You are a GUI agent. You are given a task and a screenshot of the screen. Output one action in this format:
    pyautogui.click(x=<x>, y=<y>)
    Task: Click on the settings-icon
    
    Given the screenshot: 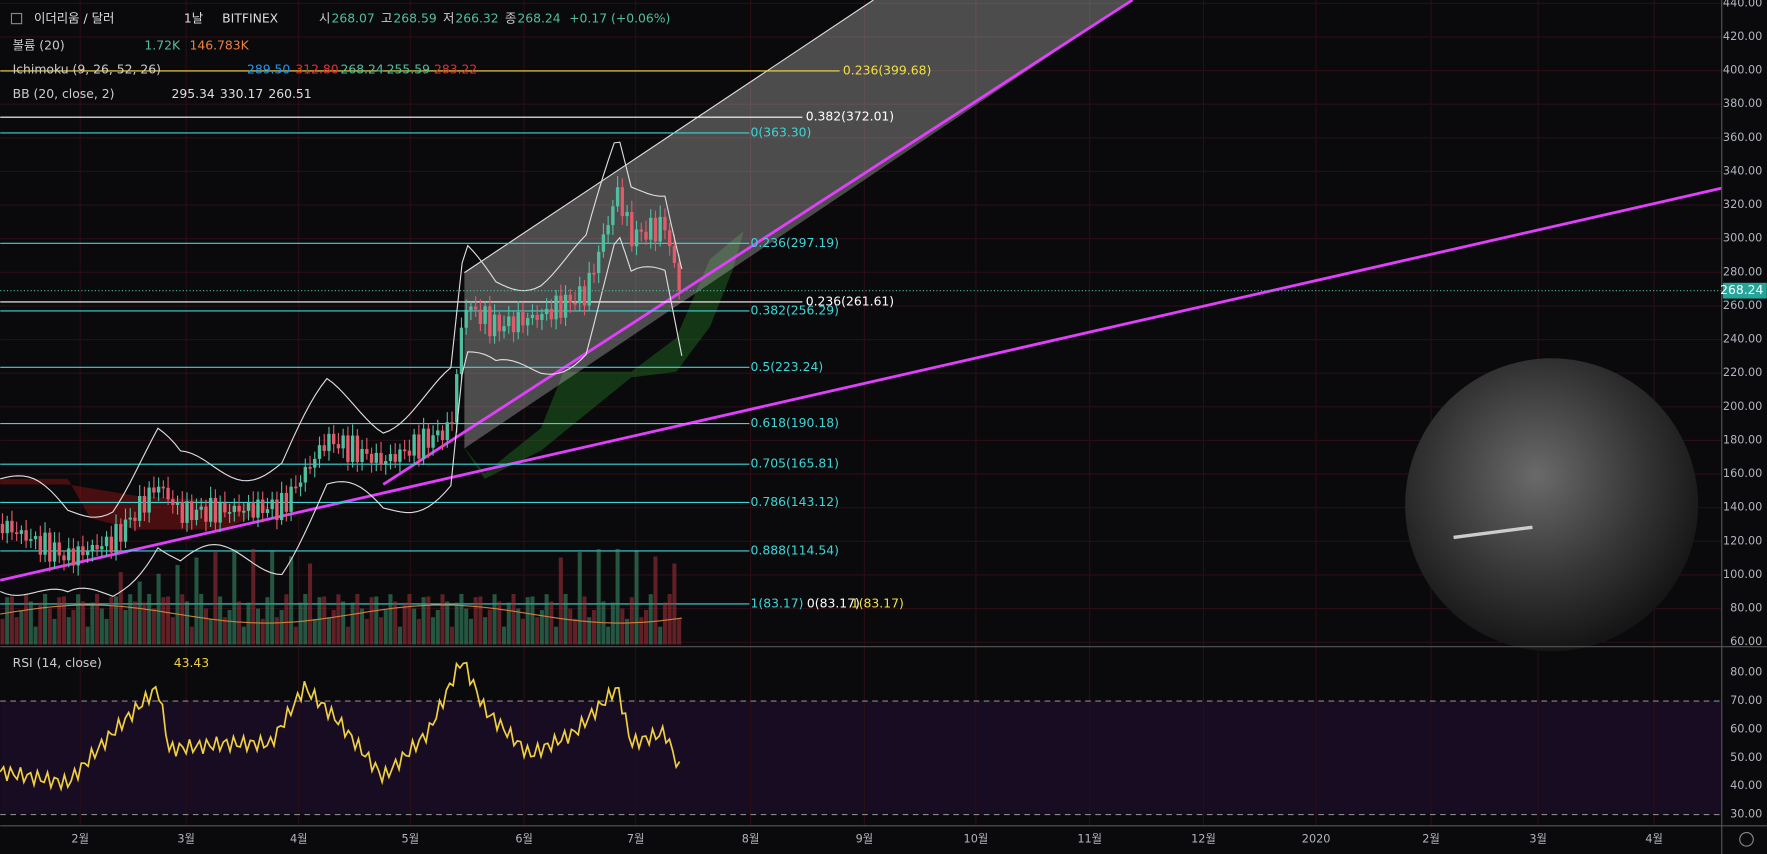 What is the action you would take?
    pyautogui.click(x=1746, y=839)
    